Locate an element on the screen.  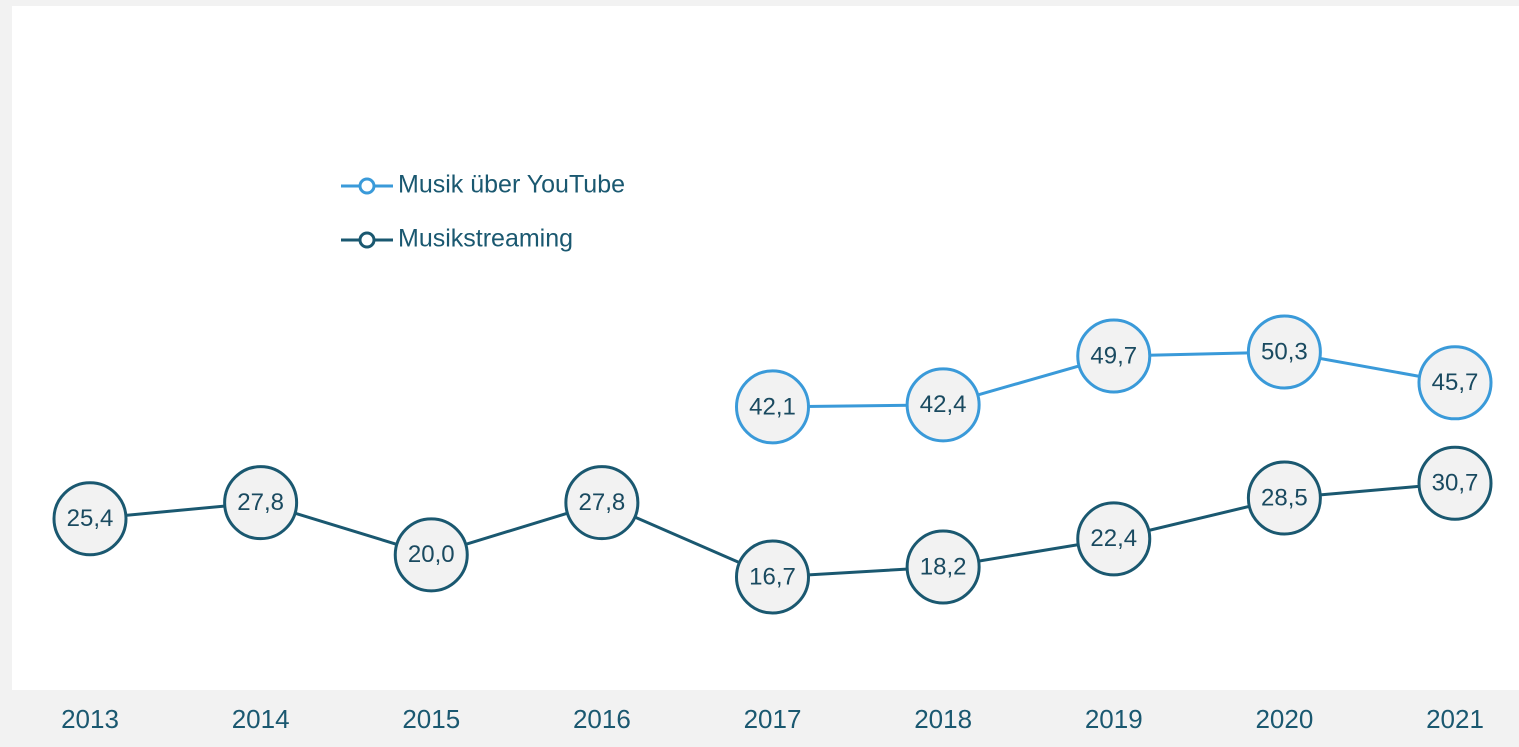
x-tick-label: 2017 is located at coordinates (773, 719).